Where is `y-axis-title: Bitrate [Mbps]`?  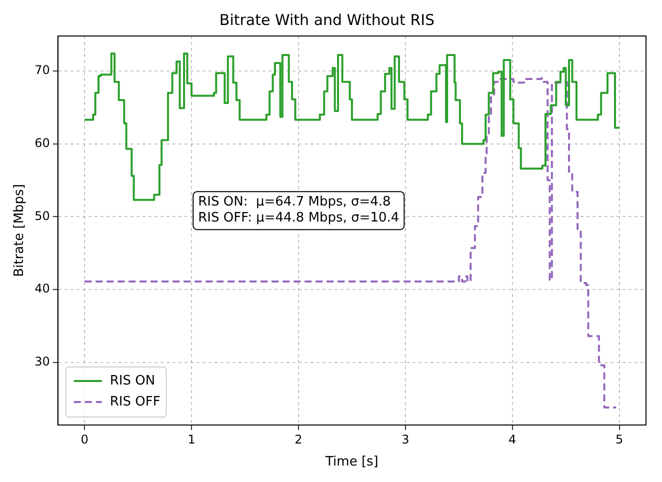
y-axis-title: Bitrate [Mbps] is located at coordinates (20, 230).